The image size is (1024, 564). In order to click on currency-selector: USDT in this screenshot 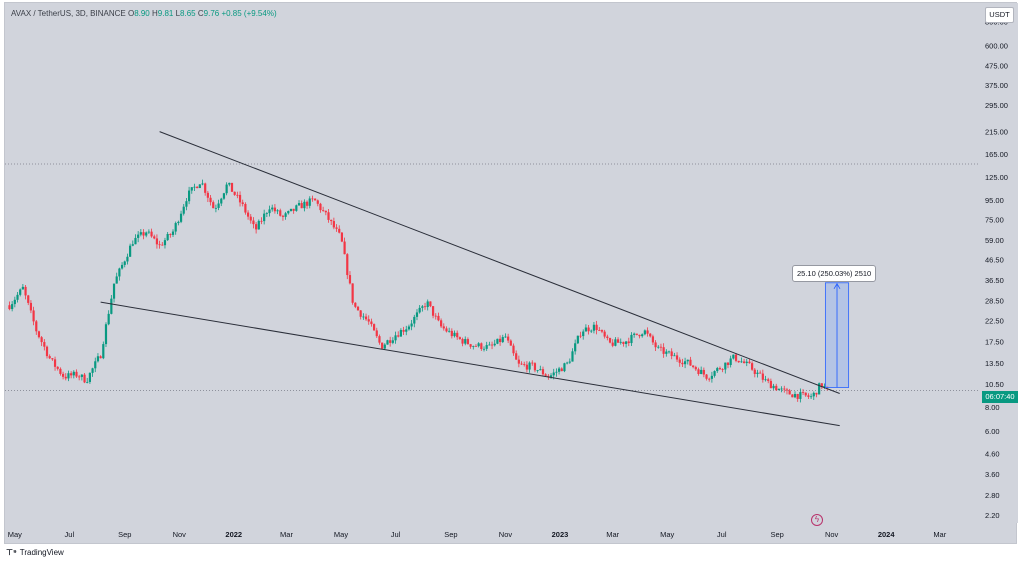, I will do `click(999, 15)`.